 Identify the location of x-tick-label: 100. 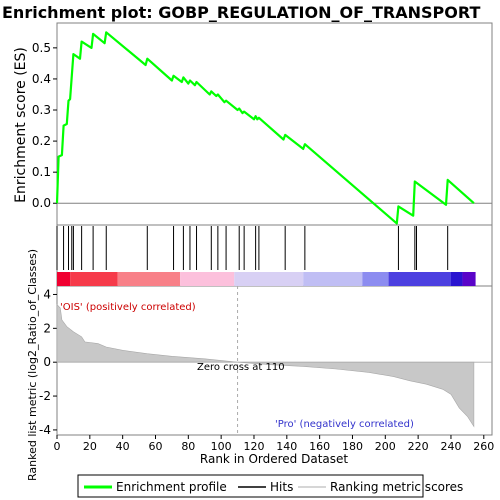
(221, 446).